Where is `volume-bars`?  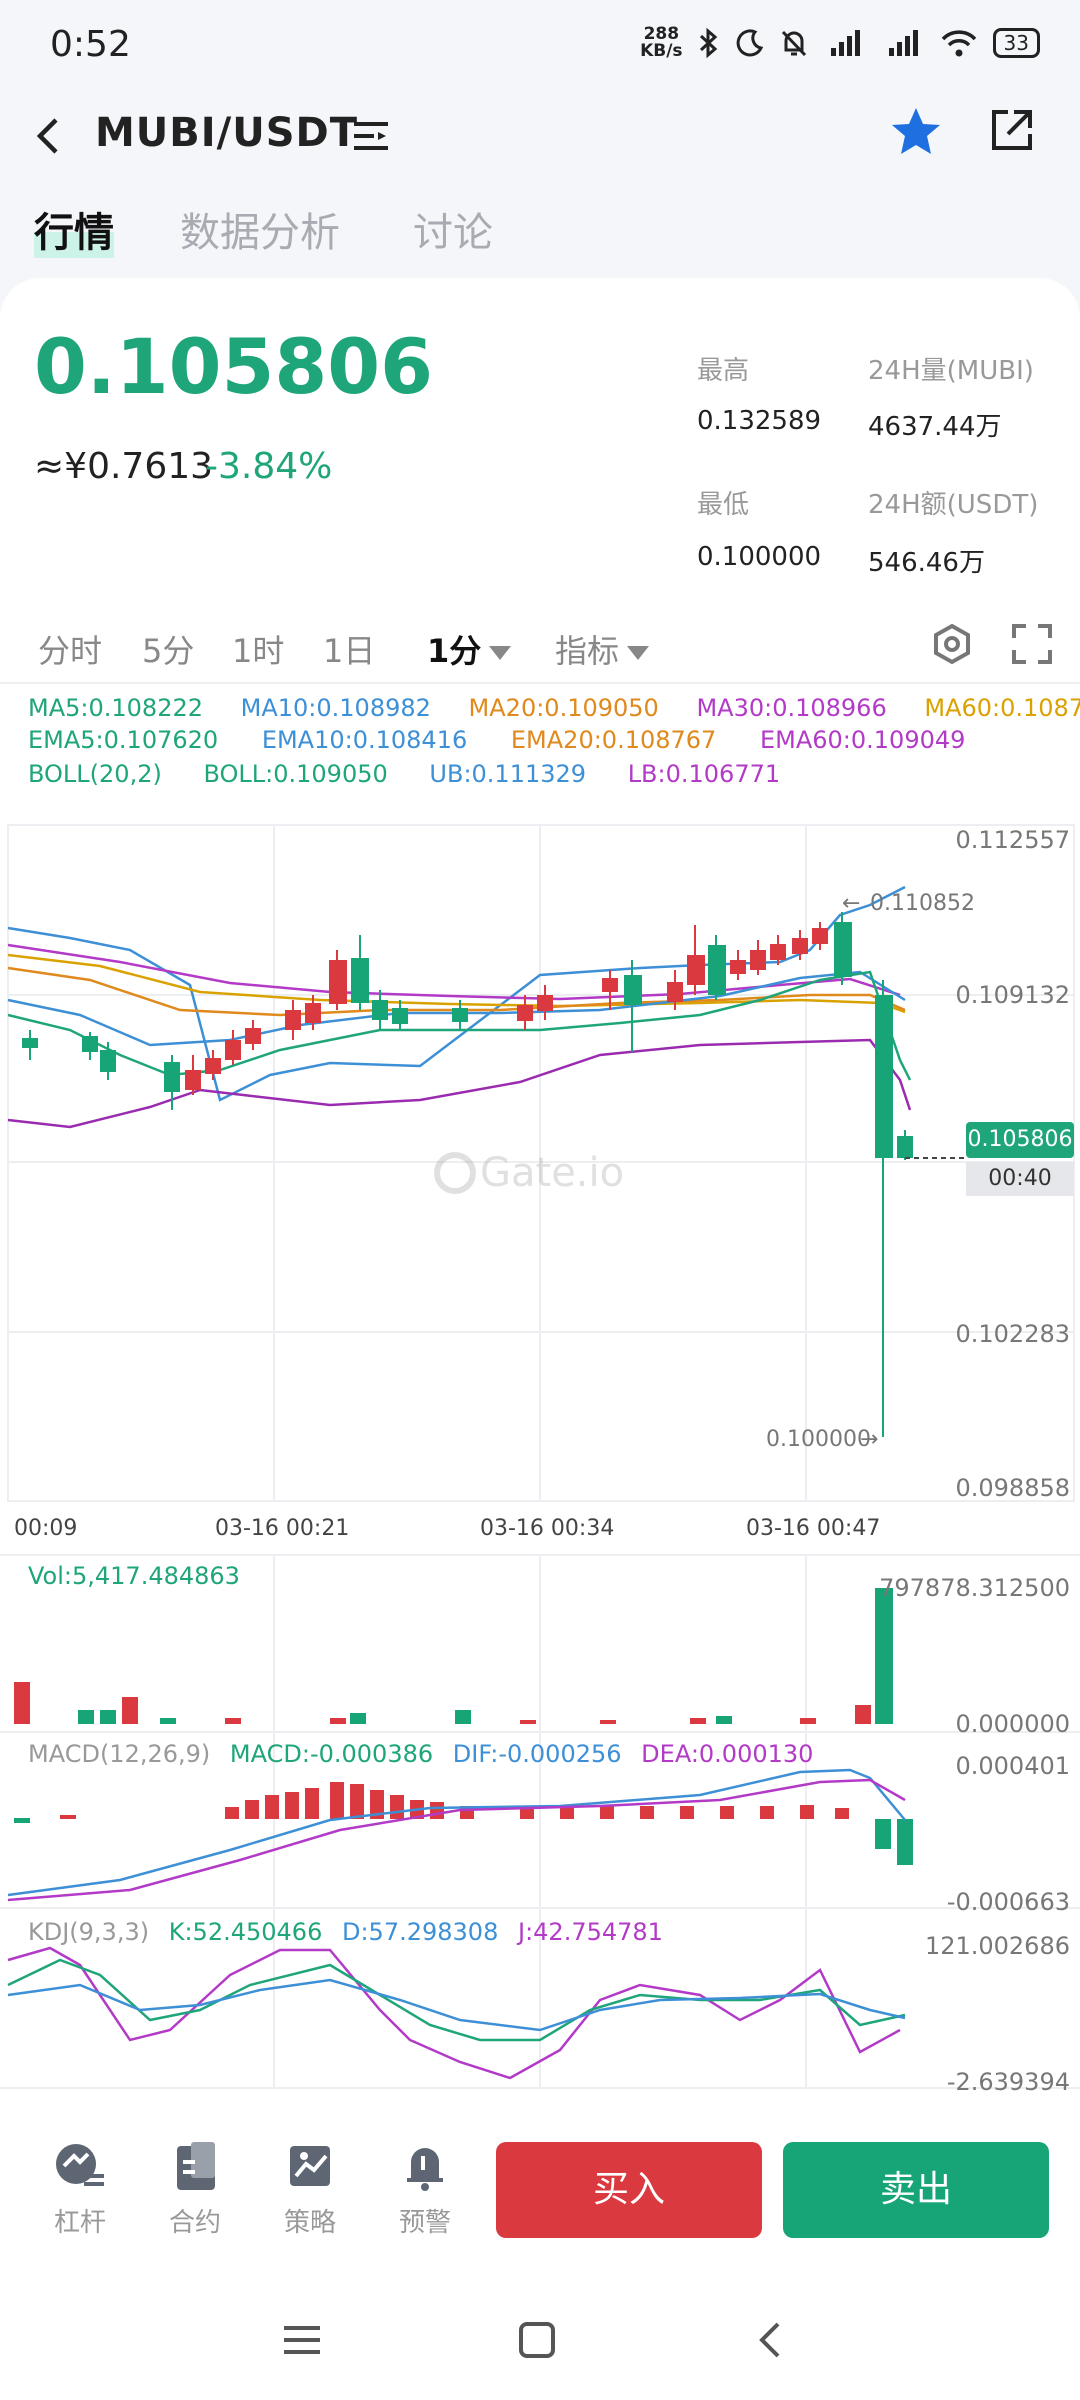
volume-bars is located at coordinates (453, 1656).